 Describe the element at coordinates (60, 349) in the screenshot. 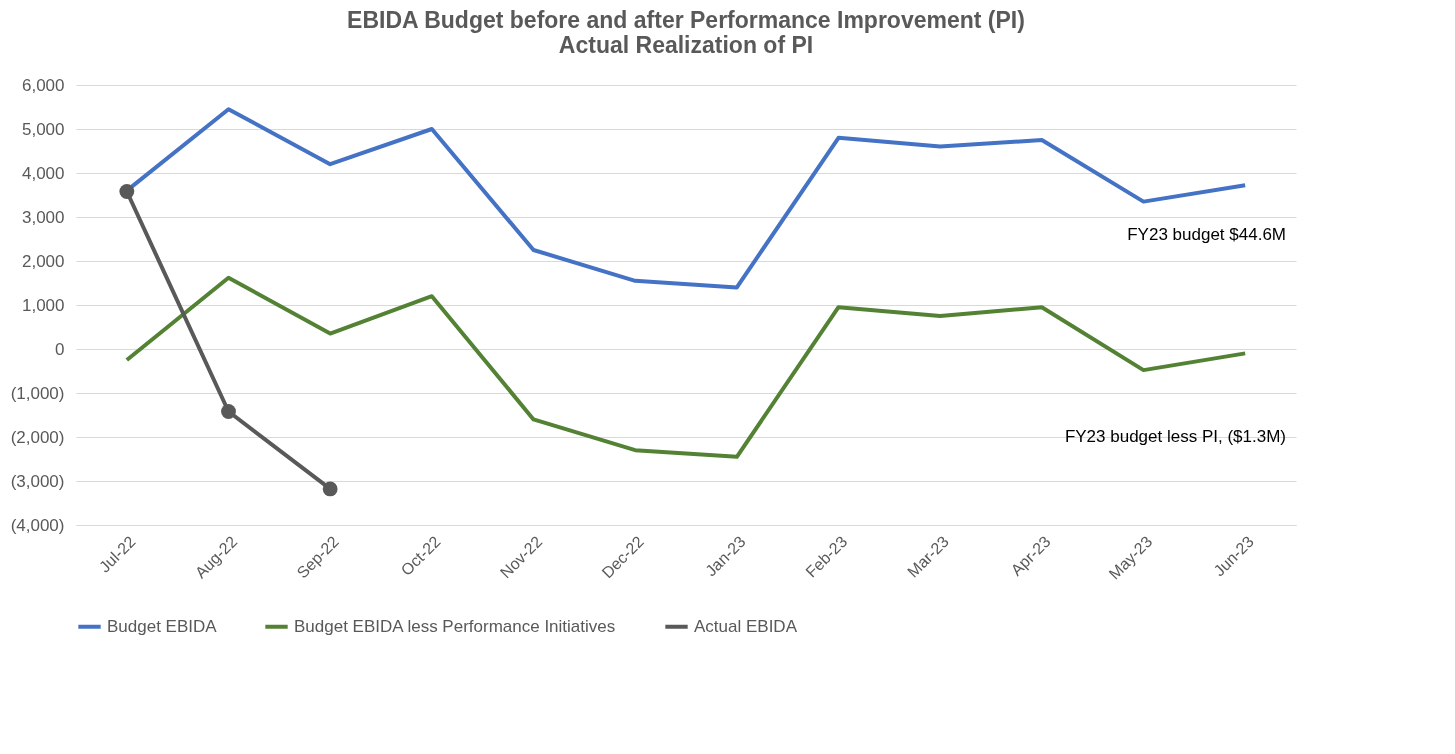

I see `y-tick-label: 0` at that location.